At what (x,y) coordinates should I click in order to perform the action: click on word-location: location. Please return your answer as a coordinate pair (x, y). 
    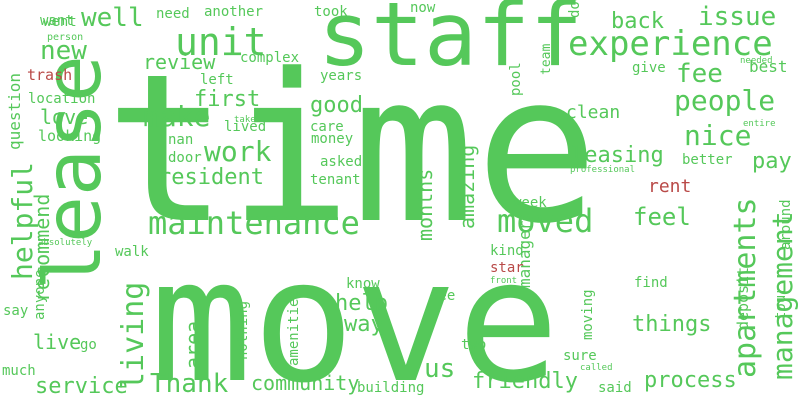
    Looking at the image, I should click on (61, 99).